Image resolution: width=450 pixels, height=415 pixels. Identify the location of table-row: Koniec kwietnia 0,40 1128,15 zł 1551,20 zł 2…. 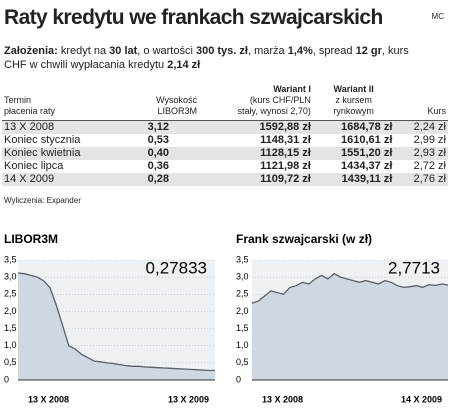
(225, 153).